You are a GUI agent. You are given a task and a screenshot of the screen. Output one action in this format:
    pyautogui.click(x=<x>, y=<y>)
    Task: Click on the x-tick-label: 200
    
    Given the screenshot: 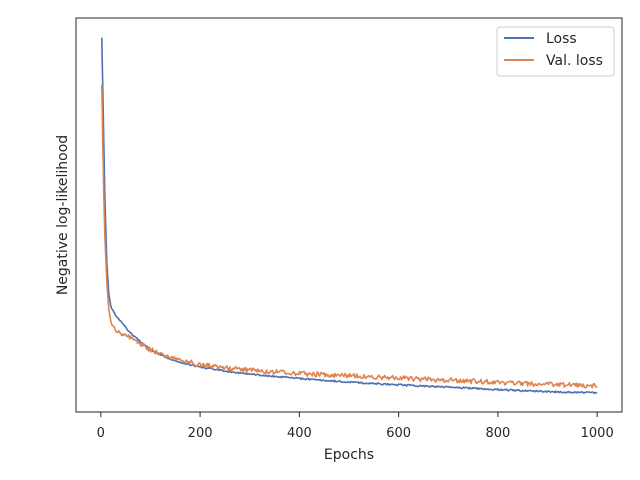 What is the action you would take?
    pyautogui.click(x=200, y=433)
    